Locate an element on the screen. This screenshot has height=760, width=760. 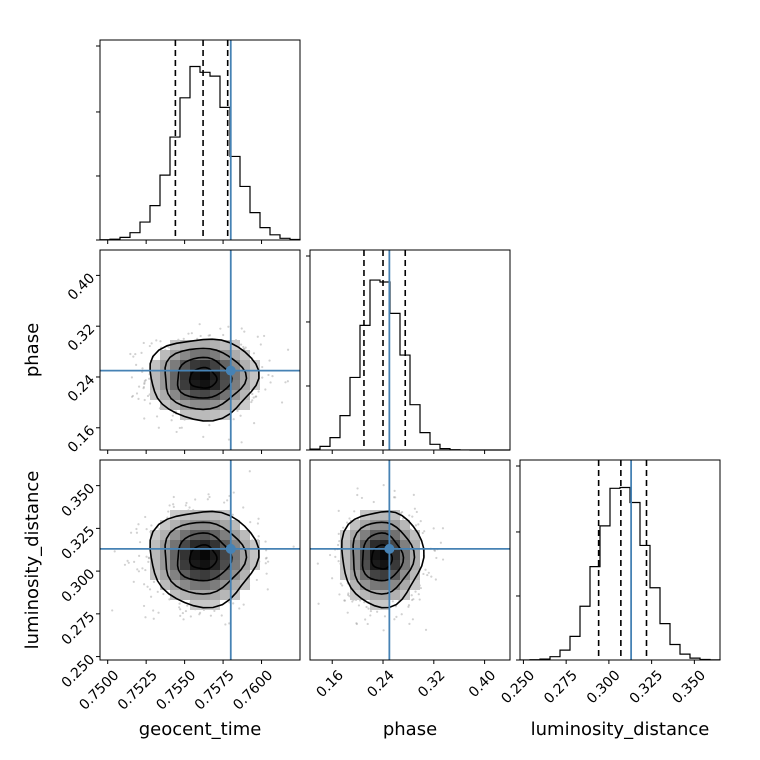
panel-geocent_time-vs-phase is located at coordinates (194, 350).